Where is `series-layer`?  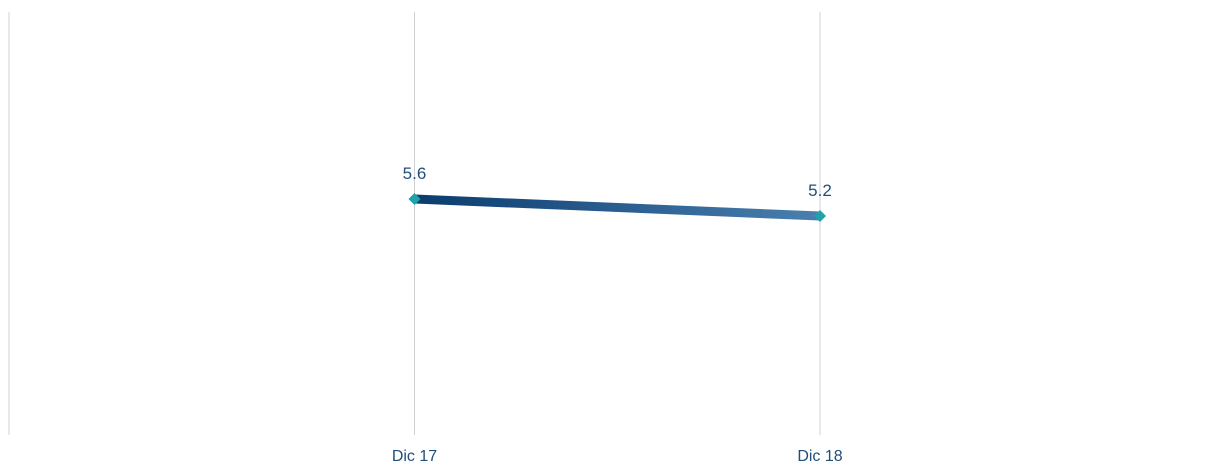
series-layer is located at coordinates (617, 207).